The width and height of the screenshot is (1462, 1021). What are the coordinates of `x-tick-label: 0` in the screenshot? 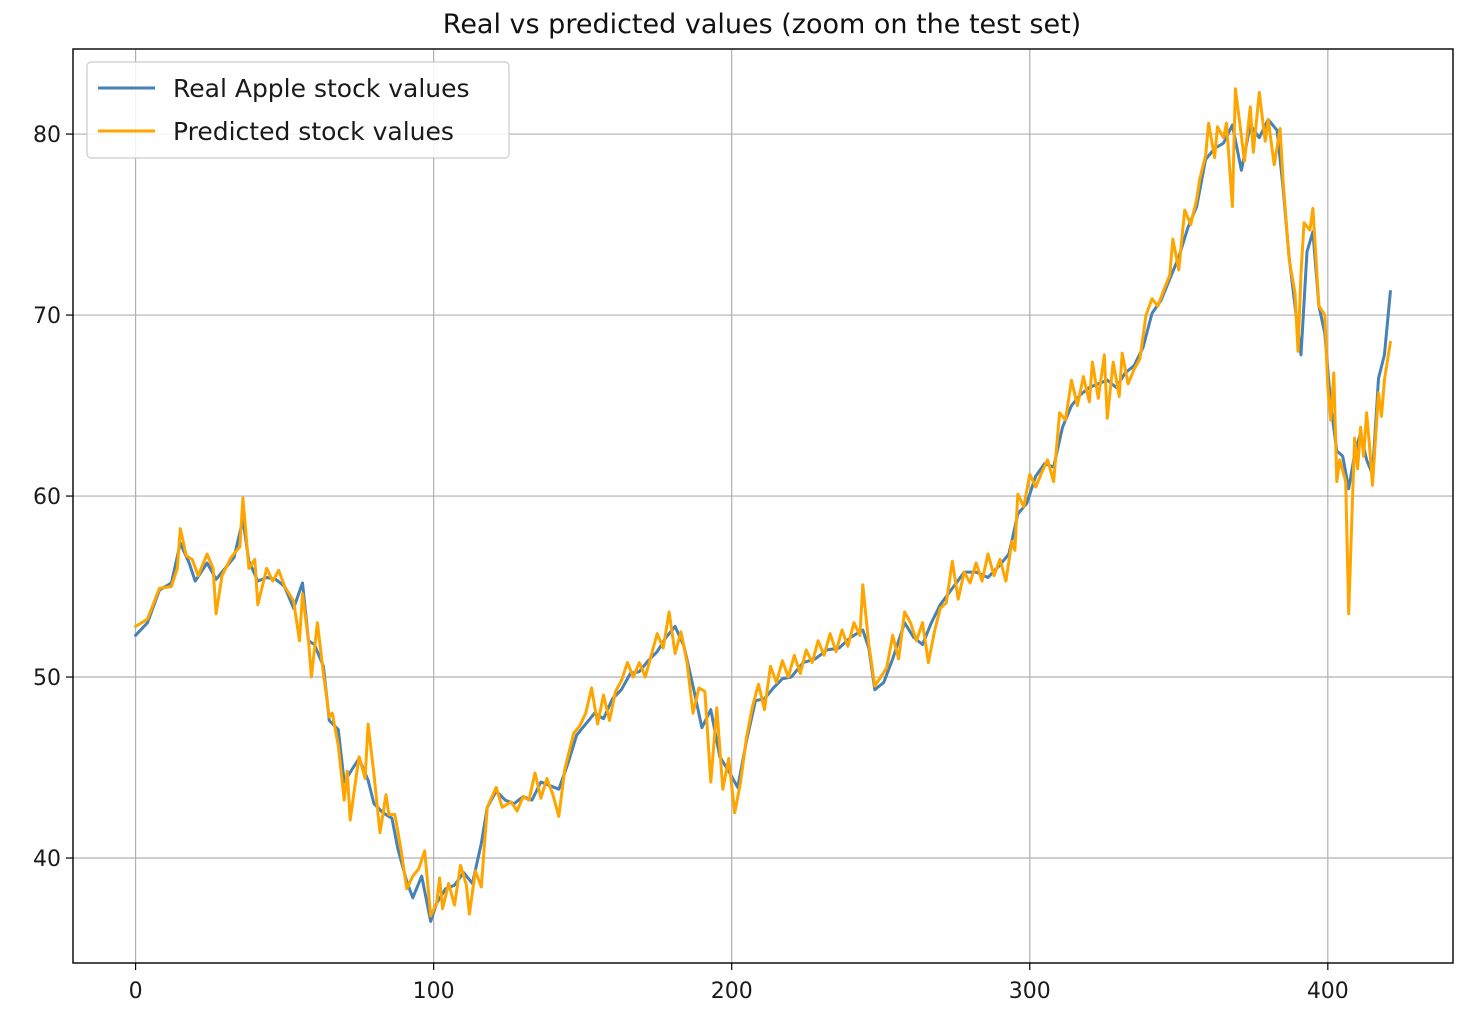 It's located at (136, 991).